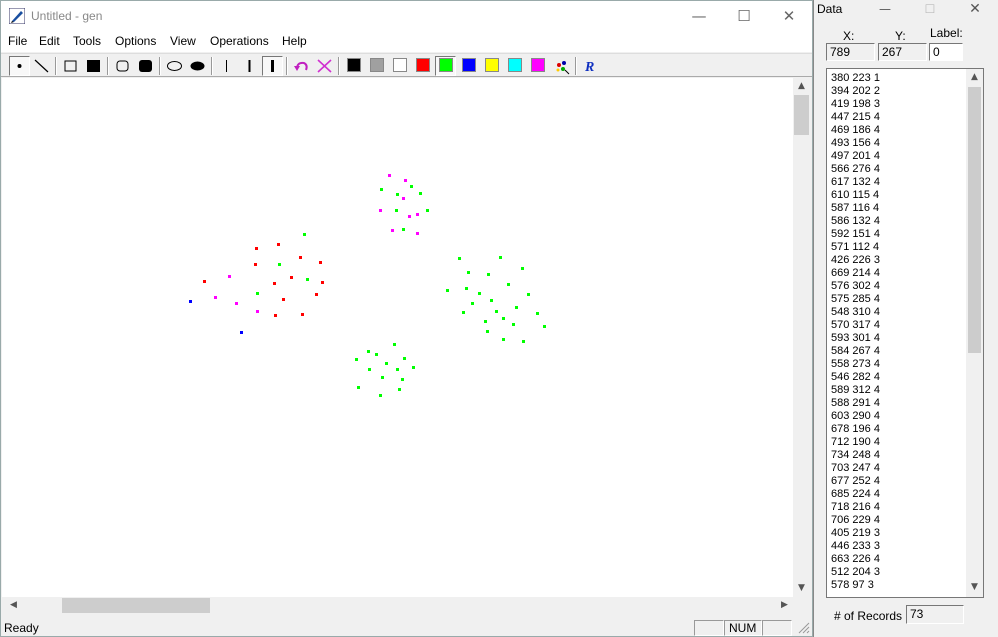 The width and height of the screenshot is (998, 637). I want to click on color-yellow-swatch, so click(492, 65).